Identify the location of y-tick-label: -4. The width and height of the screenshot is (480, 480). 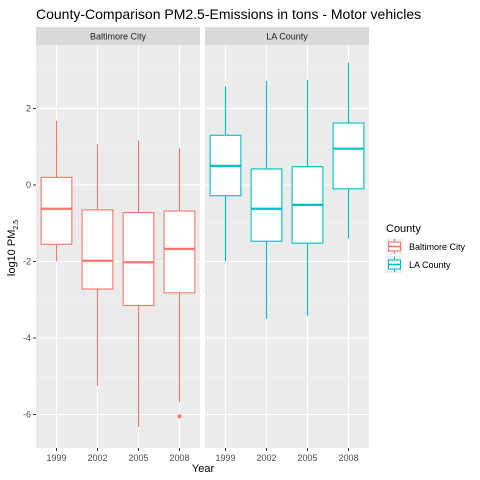
(27, 338).